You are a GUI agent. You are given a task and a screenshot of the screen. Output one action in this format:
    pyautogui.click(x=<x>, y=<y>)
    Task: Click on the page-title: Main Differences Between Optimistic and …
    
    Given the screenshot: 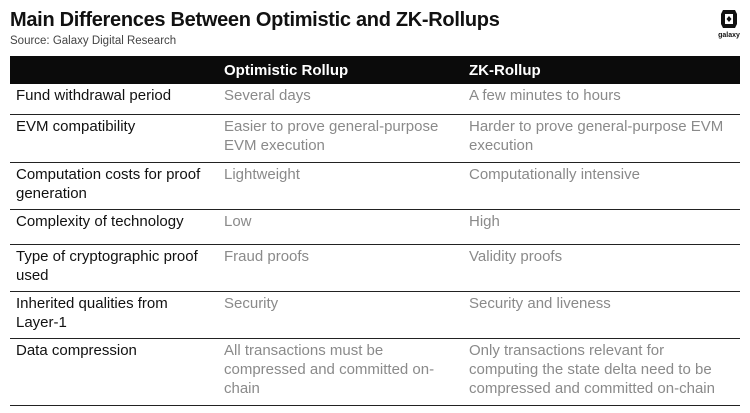 What is the action you would take?
    pyautogui.click(x=255, y=20)
    